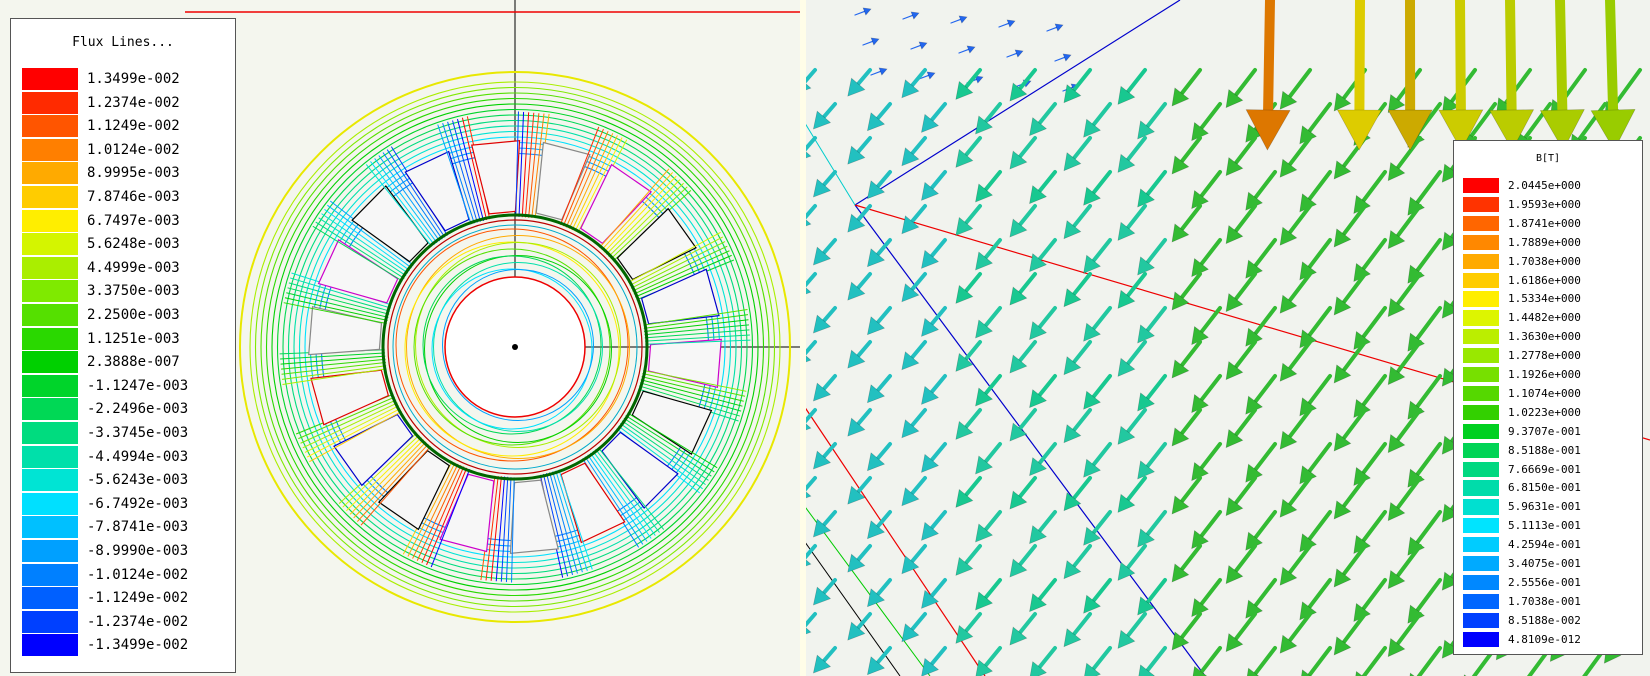  I want to click on b-legend-entry: 4.8109e-012, so click(1549, 639).